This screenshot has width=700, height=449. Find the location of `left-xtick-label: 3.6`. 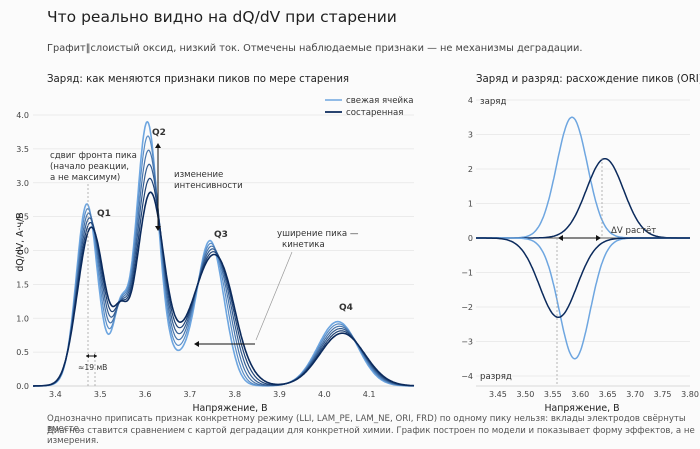

left-xtick-label: 3.6 is located at coordinates (145, 394).